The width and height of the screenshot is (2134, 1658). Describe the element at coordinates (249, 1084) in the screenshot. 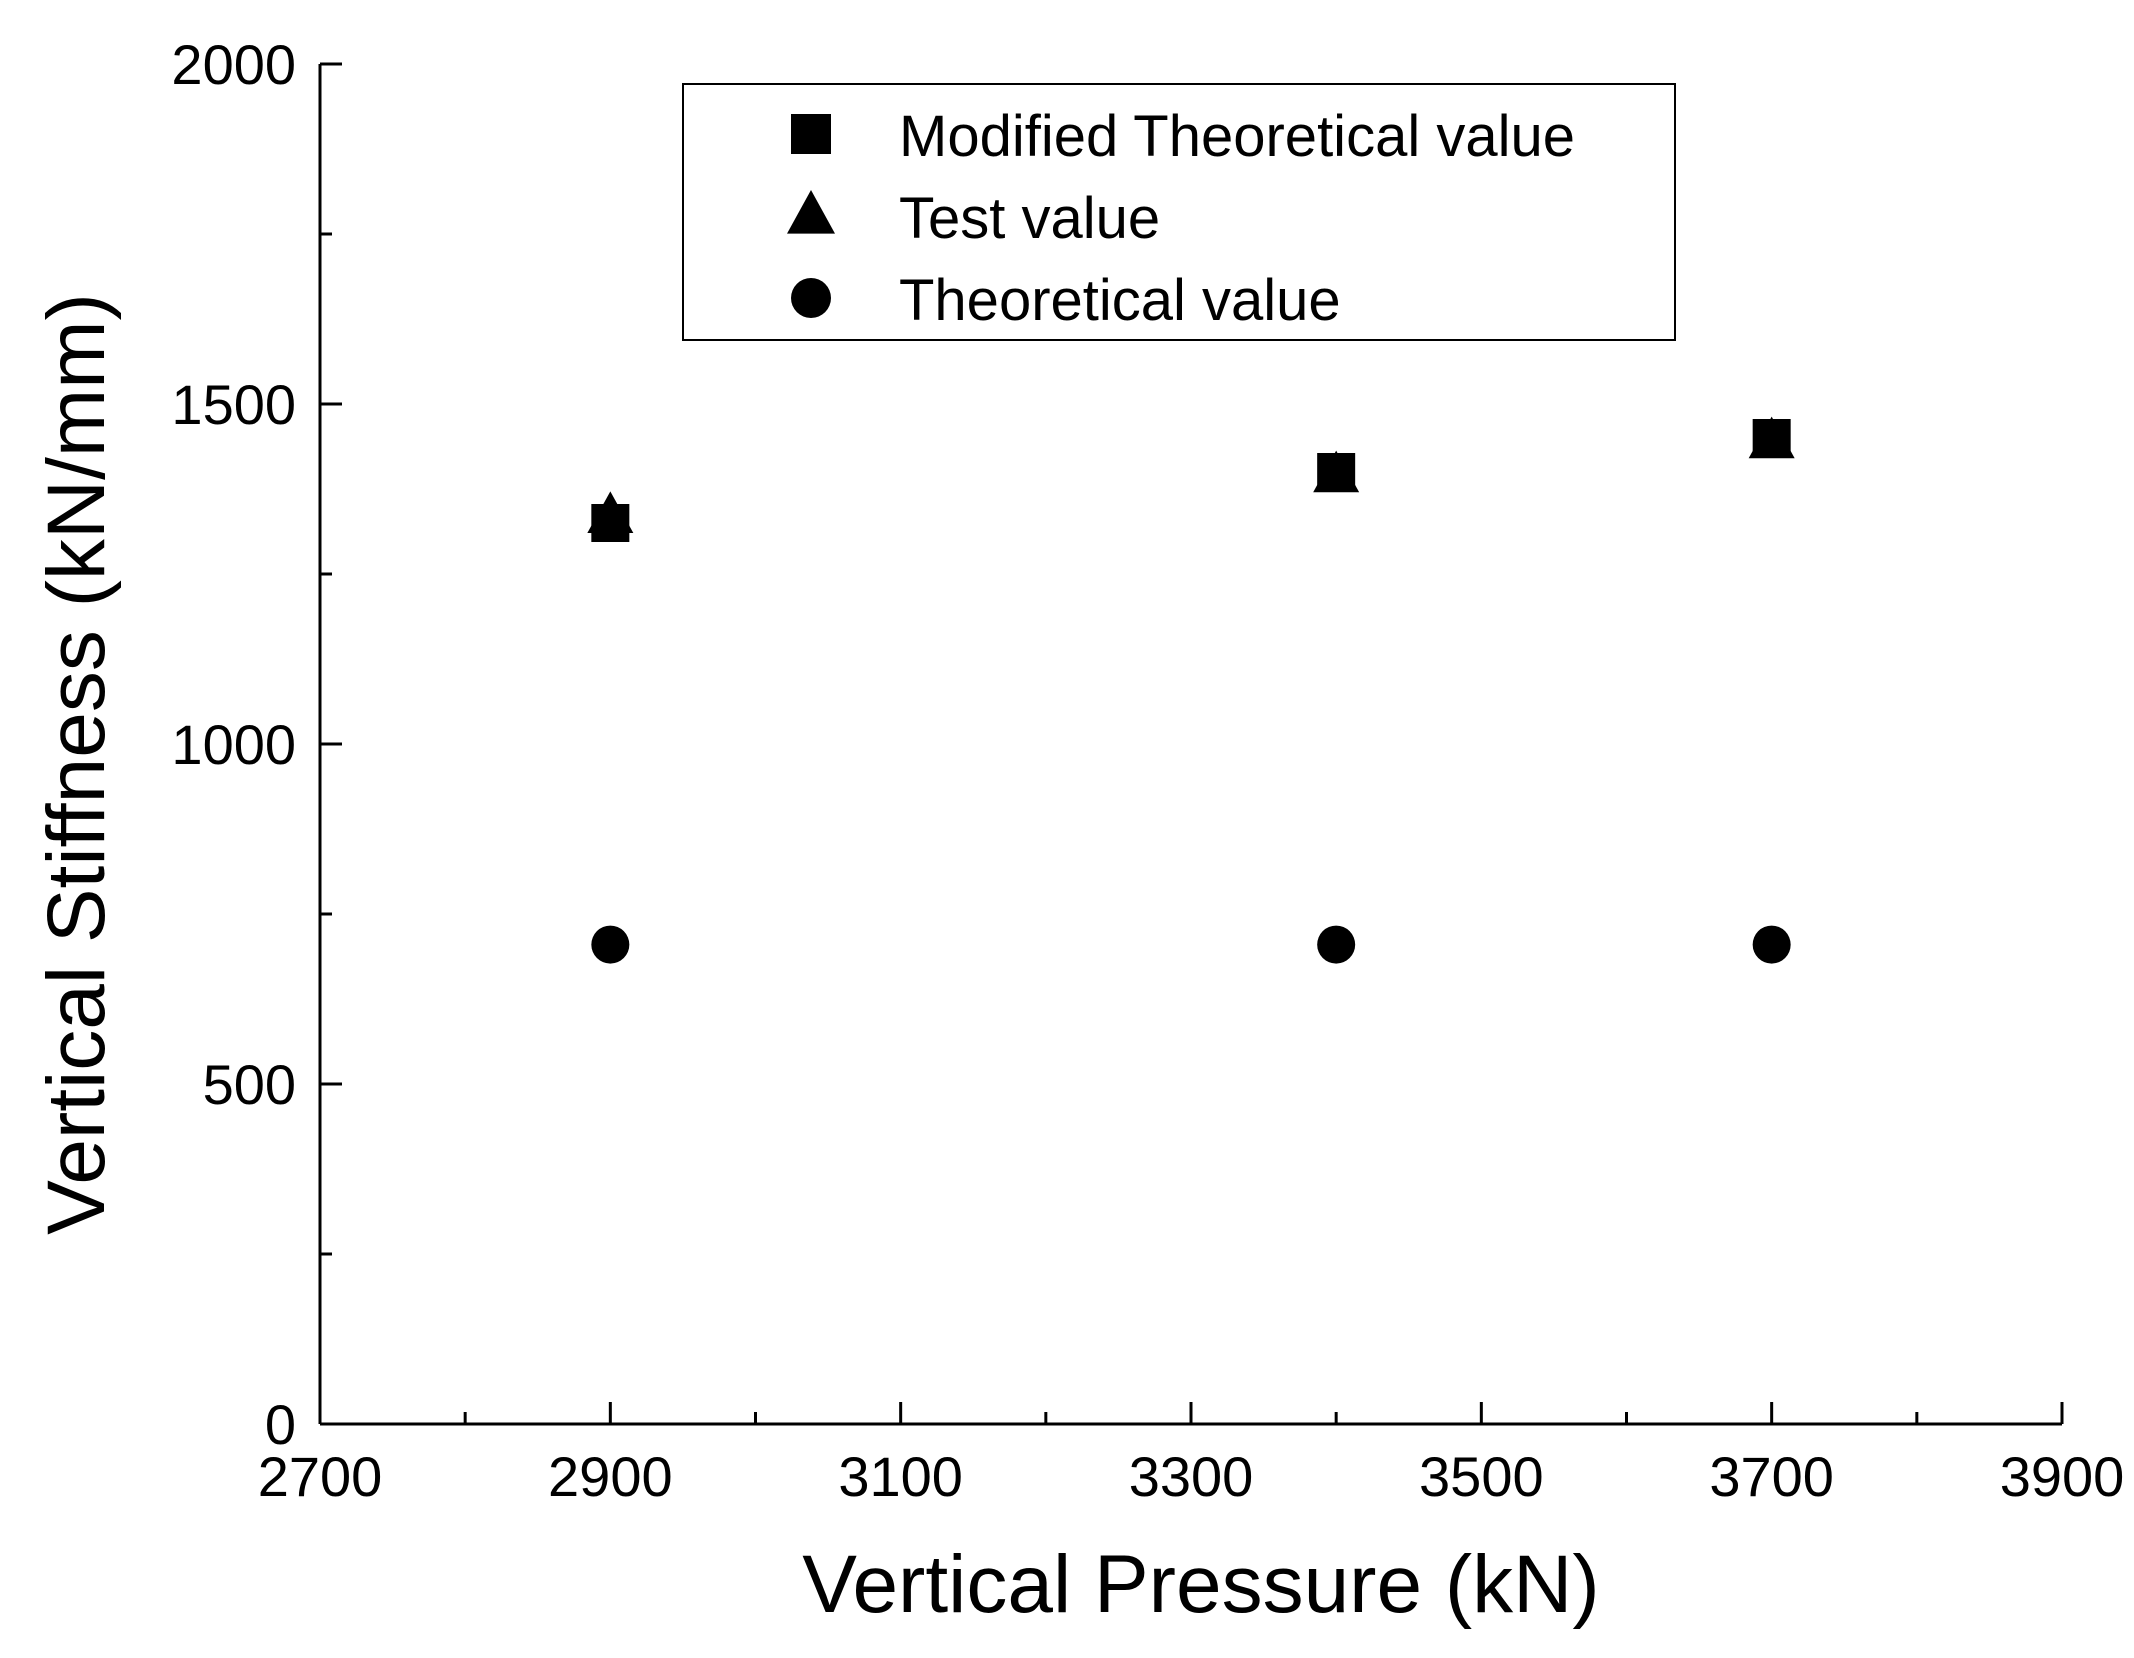

I see `y-tick-label: 500` at that location.